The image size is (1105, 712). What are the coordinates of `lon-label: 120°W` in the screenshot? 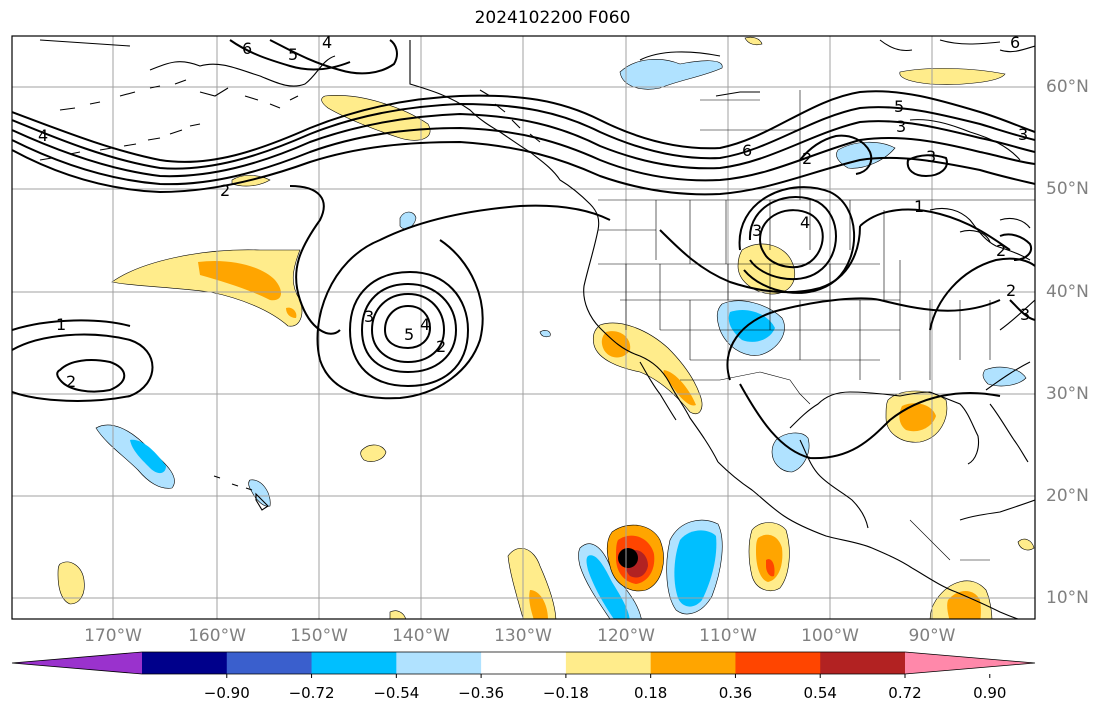 It's located at (626, 636).